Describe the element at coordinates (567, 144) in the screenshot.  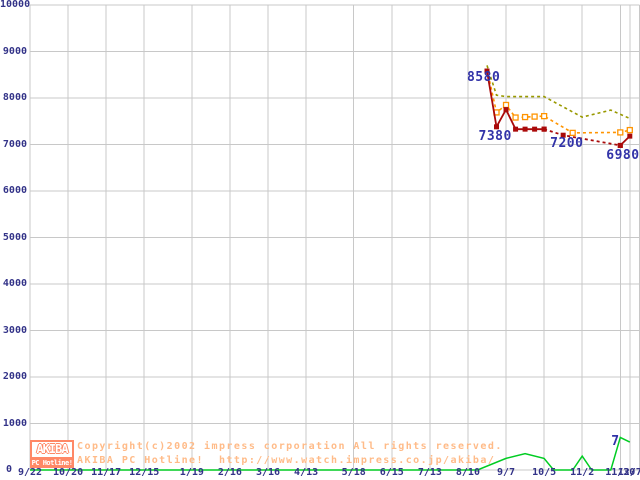
I see `price-annotation: 7200` at that location.